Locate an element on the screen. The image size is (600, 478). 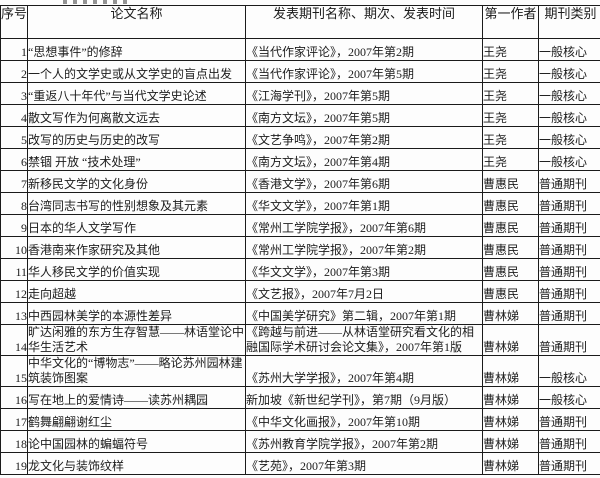
cell-serial-number: 8 is located at coordinates (14, 203).